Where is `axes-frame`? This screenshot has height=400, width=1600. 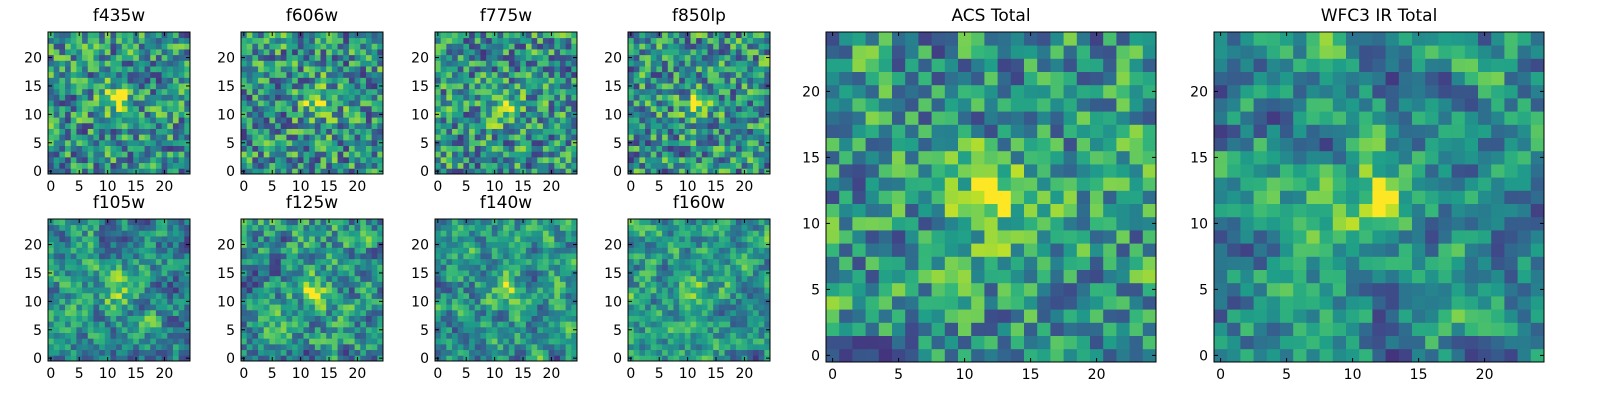 axes-frame is located at coordinates (312, 290).